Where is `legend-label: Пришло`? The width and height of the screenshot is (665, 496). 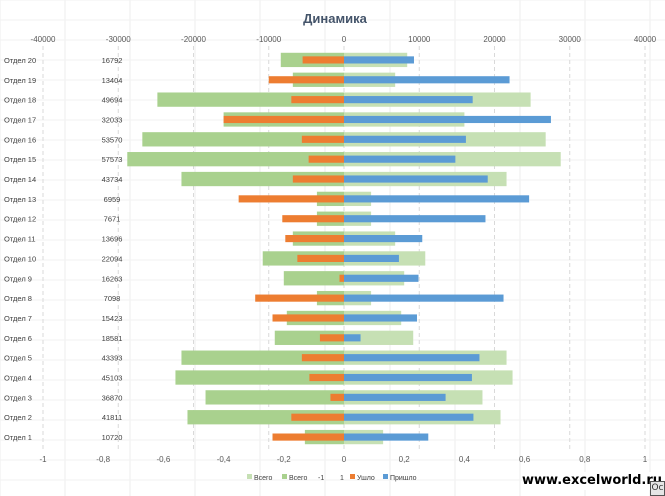 legend-label: Пришло is located at coordinates (403, 478).